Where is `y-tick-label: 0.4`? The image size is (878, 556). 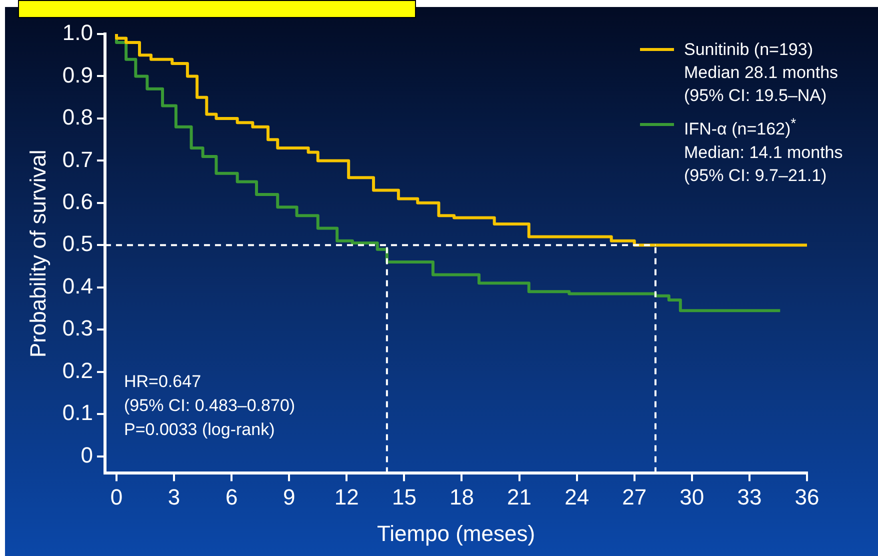 y-tick-label: 0.4 is located at coordinates (77, 285).